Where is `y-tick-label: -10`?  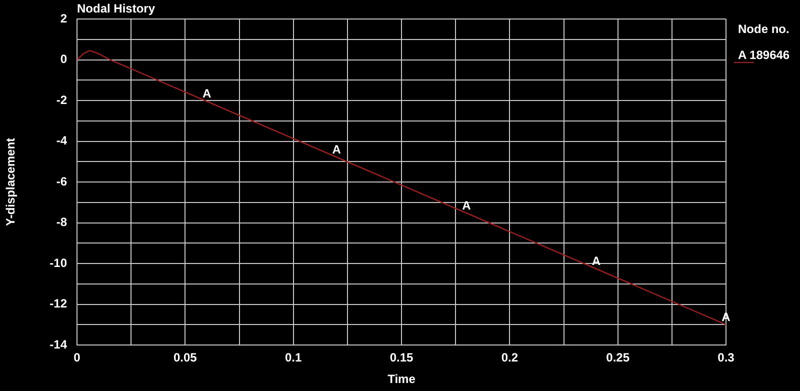 y-tick-label: -10 is located at coordinates (59, 263).